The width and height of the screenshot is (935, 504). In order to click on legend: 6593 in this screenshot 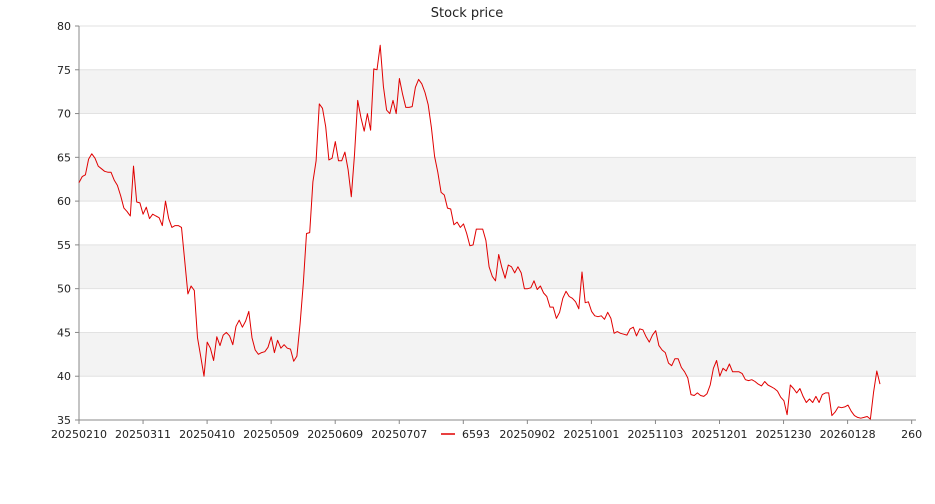, I will do `click(465, 434)`.